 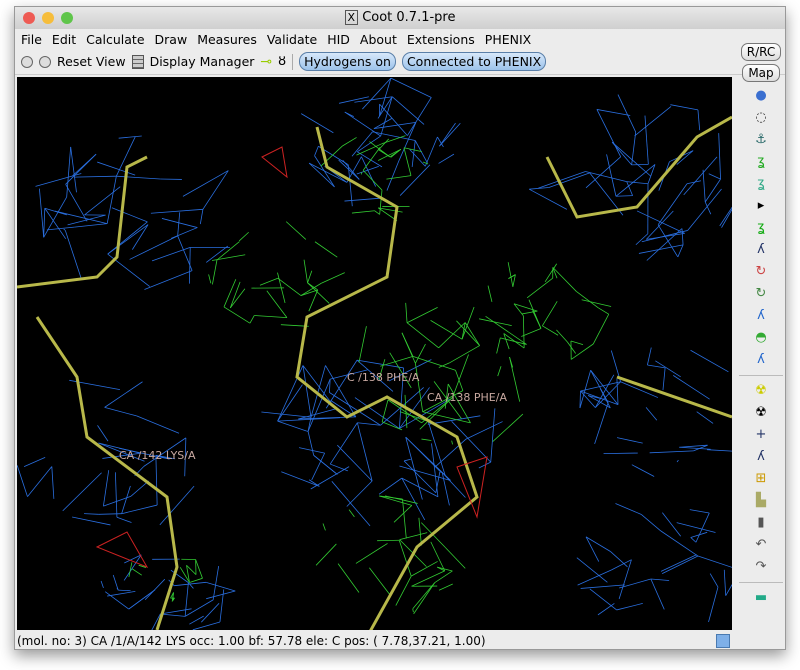 What do you see at coordinates (171, 39) in the screenshot?
I see `menu-draw: Draw` at bounding box center [171, 39].